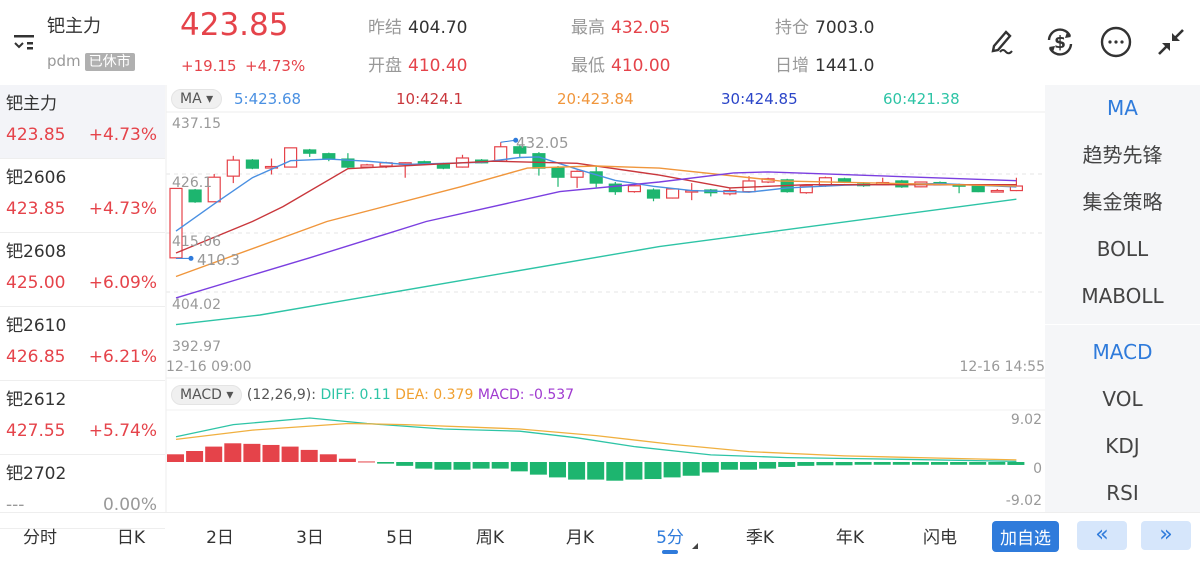 This screenshot has width=1200, height=571. What do you see at coordinates (25, 45) in the screenshot?
I see `list-toggle-icon` at bounding box center [25, 45].